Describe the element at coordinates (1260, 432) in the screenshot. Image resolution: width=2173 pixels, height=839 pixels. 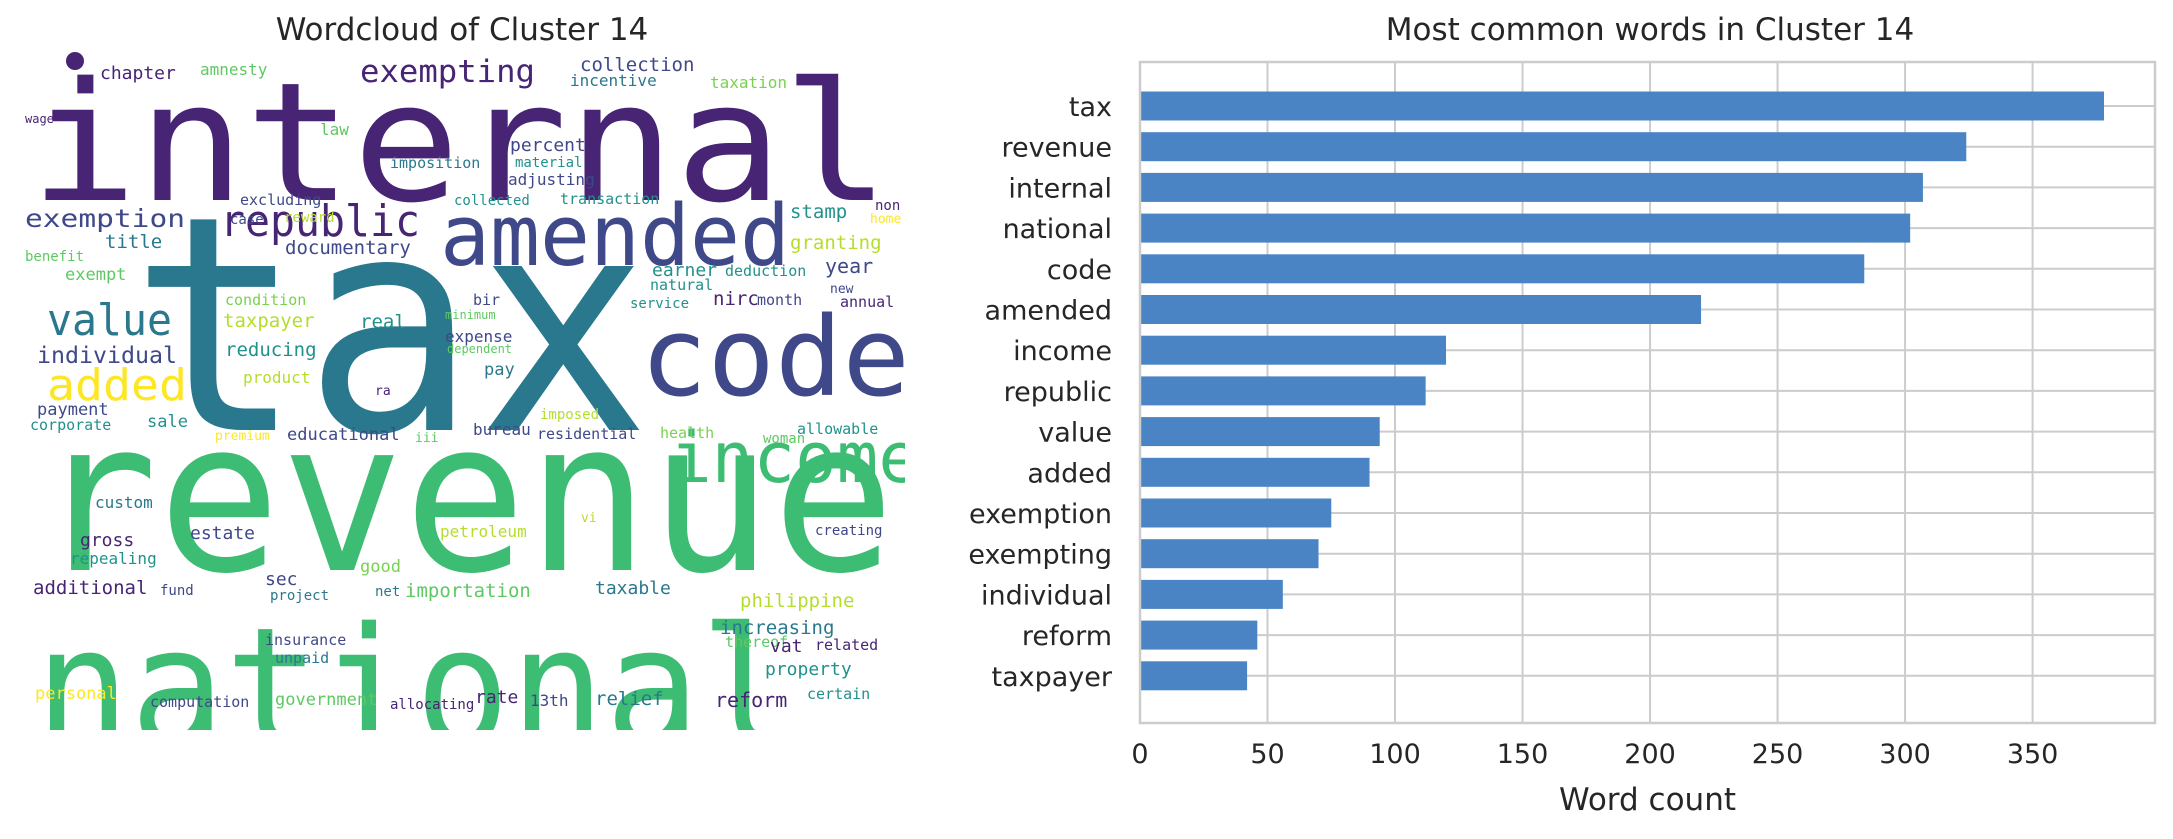
I see `bar-value` at that location.